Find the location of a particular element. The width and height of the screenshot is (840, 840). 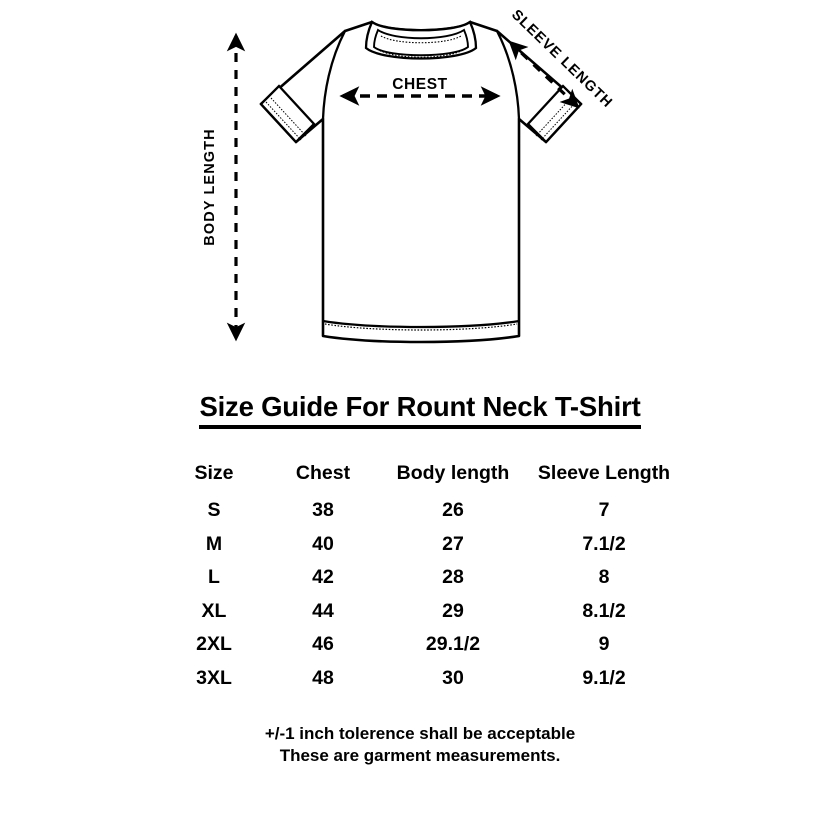

title-block: Size Guide For Rount Neck T-Shirt is located at coordinates (420, 409).